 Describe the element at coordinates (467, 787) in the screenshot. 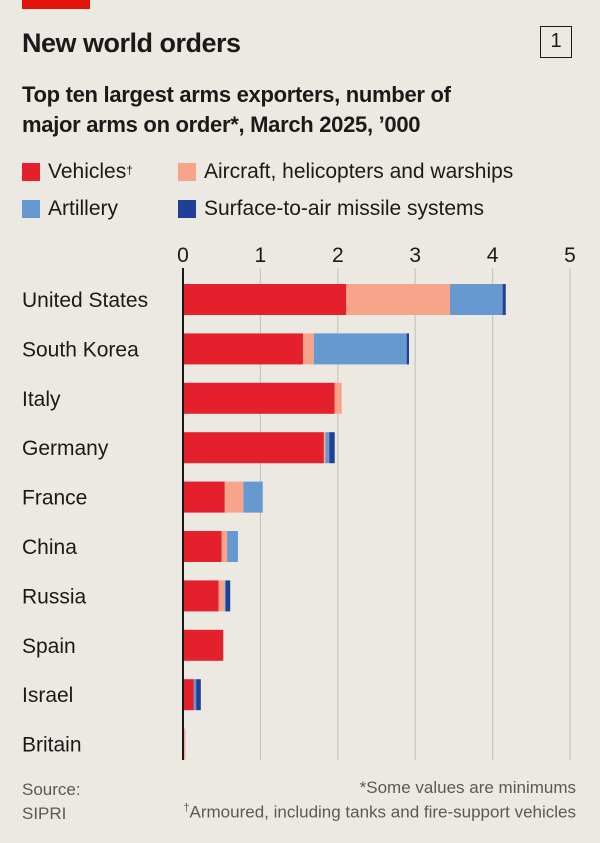

I see `footnote-minimums: *Some values are minimums` at that location.